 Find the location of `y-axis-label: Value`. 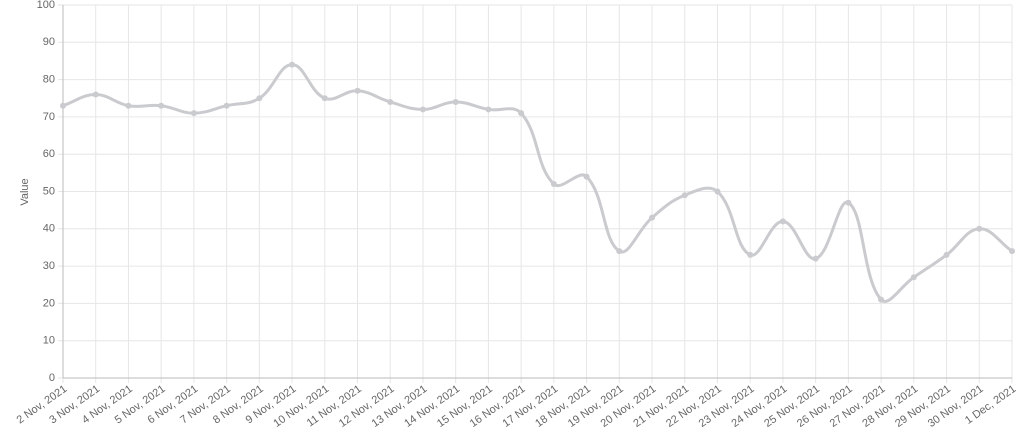

y-axis-label: Value is located at coordinates (25, 191).